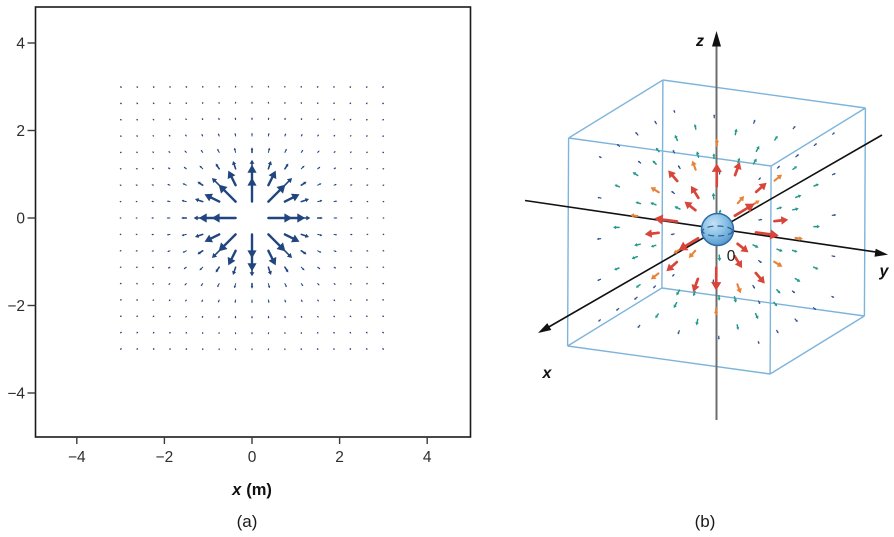 This screenshot has width=894, height=537. I want to click on field-arrows-3d, so click(716, 227).